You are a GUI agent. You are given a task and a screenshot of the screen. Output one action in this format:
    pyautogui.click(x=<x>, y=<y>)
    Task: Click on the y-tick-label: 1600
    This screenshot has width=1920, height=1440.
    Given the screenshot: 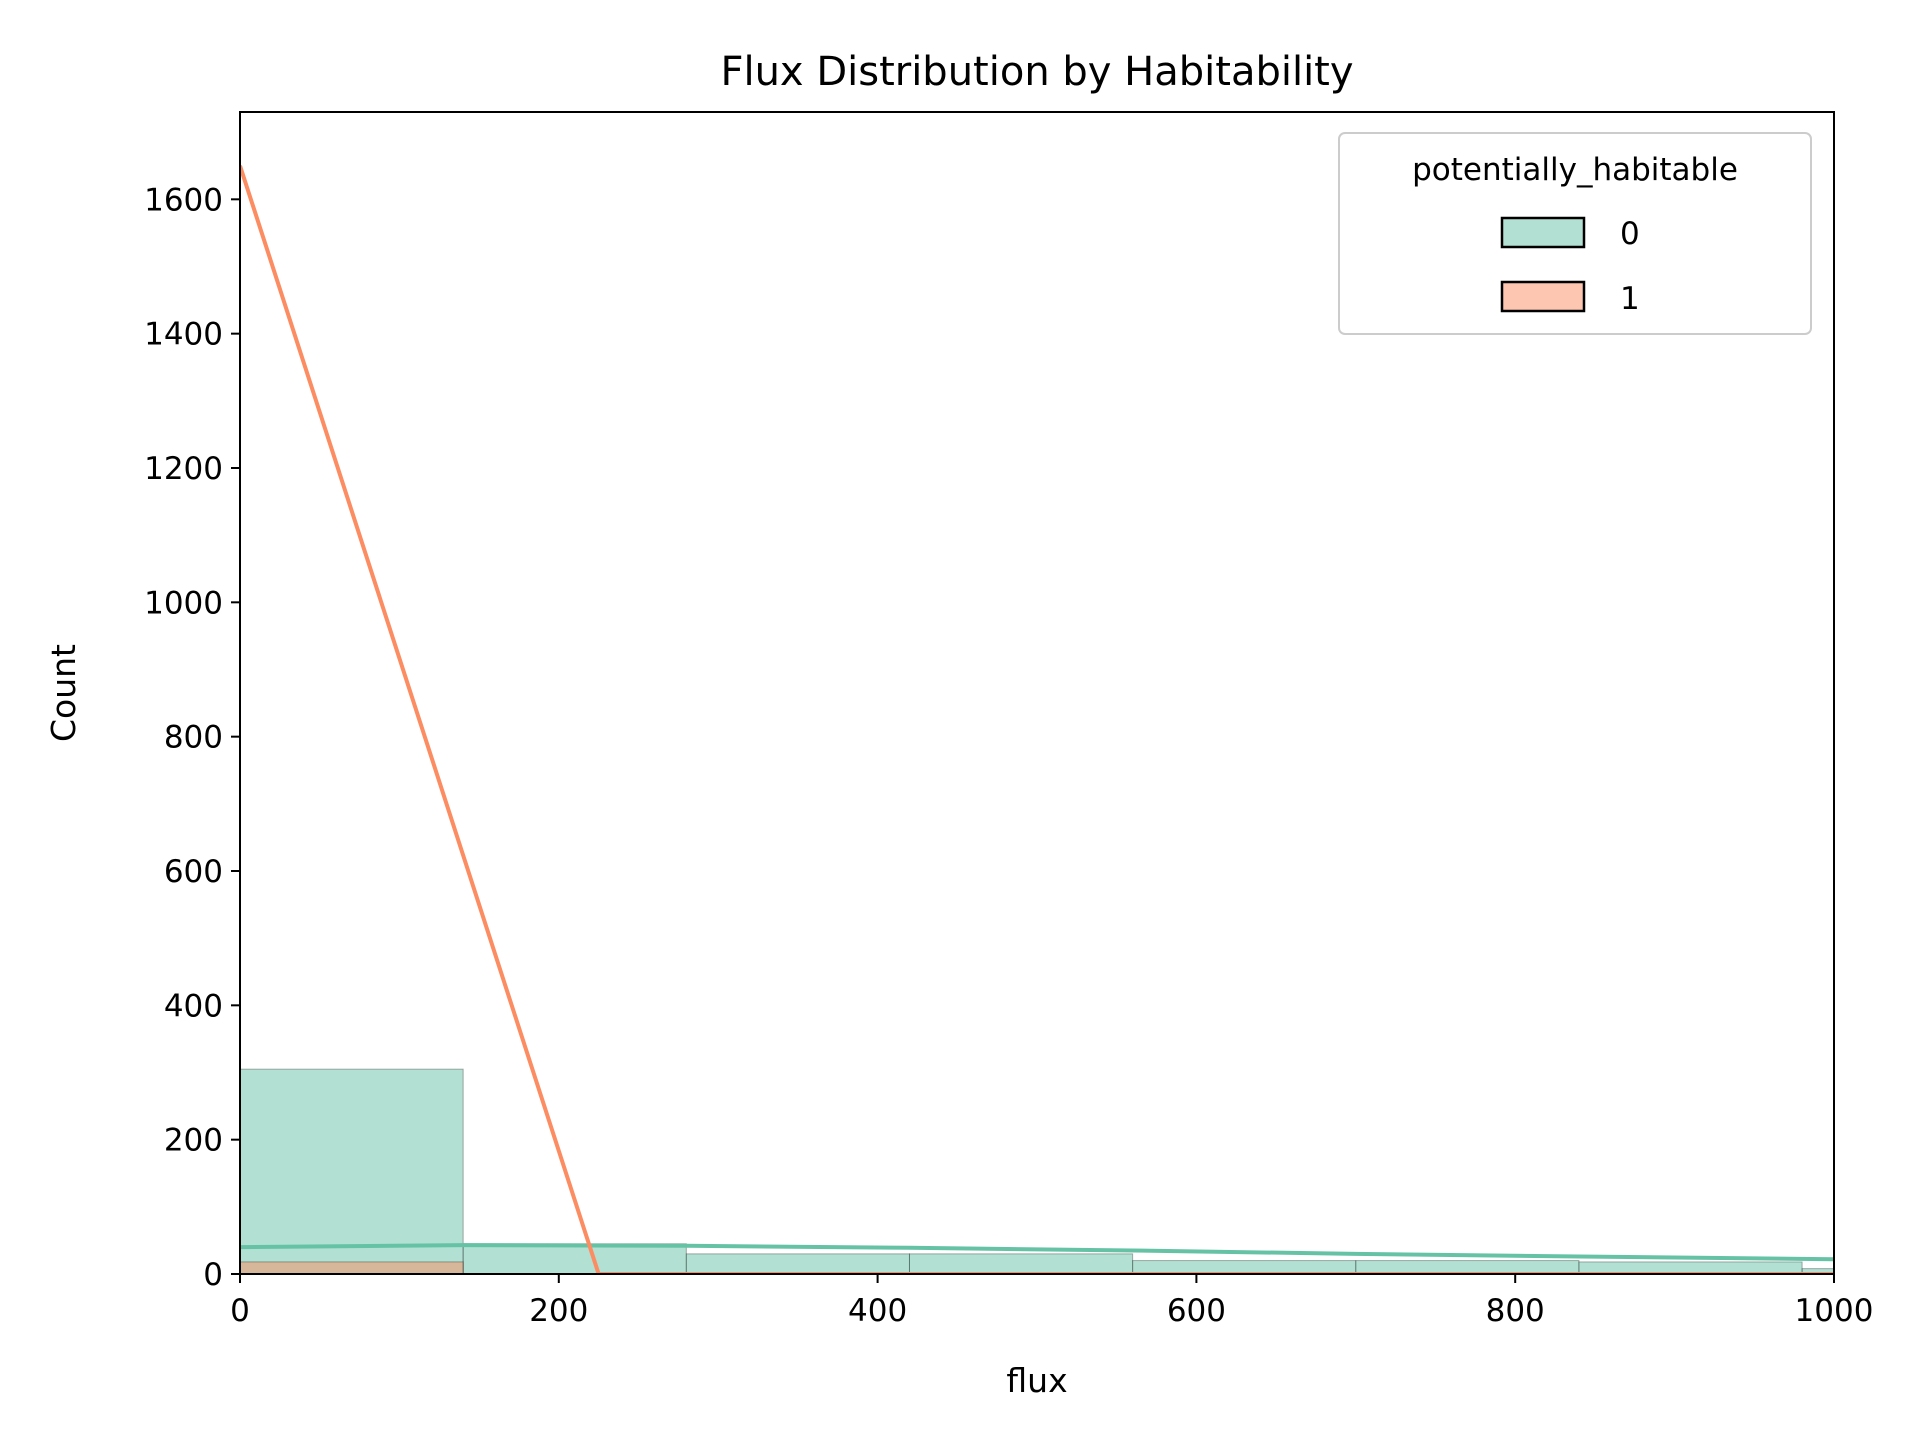 What is the action you would take?
    pyautogui.click(x=183, y=200)
    